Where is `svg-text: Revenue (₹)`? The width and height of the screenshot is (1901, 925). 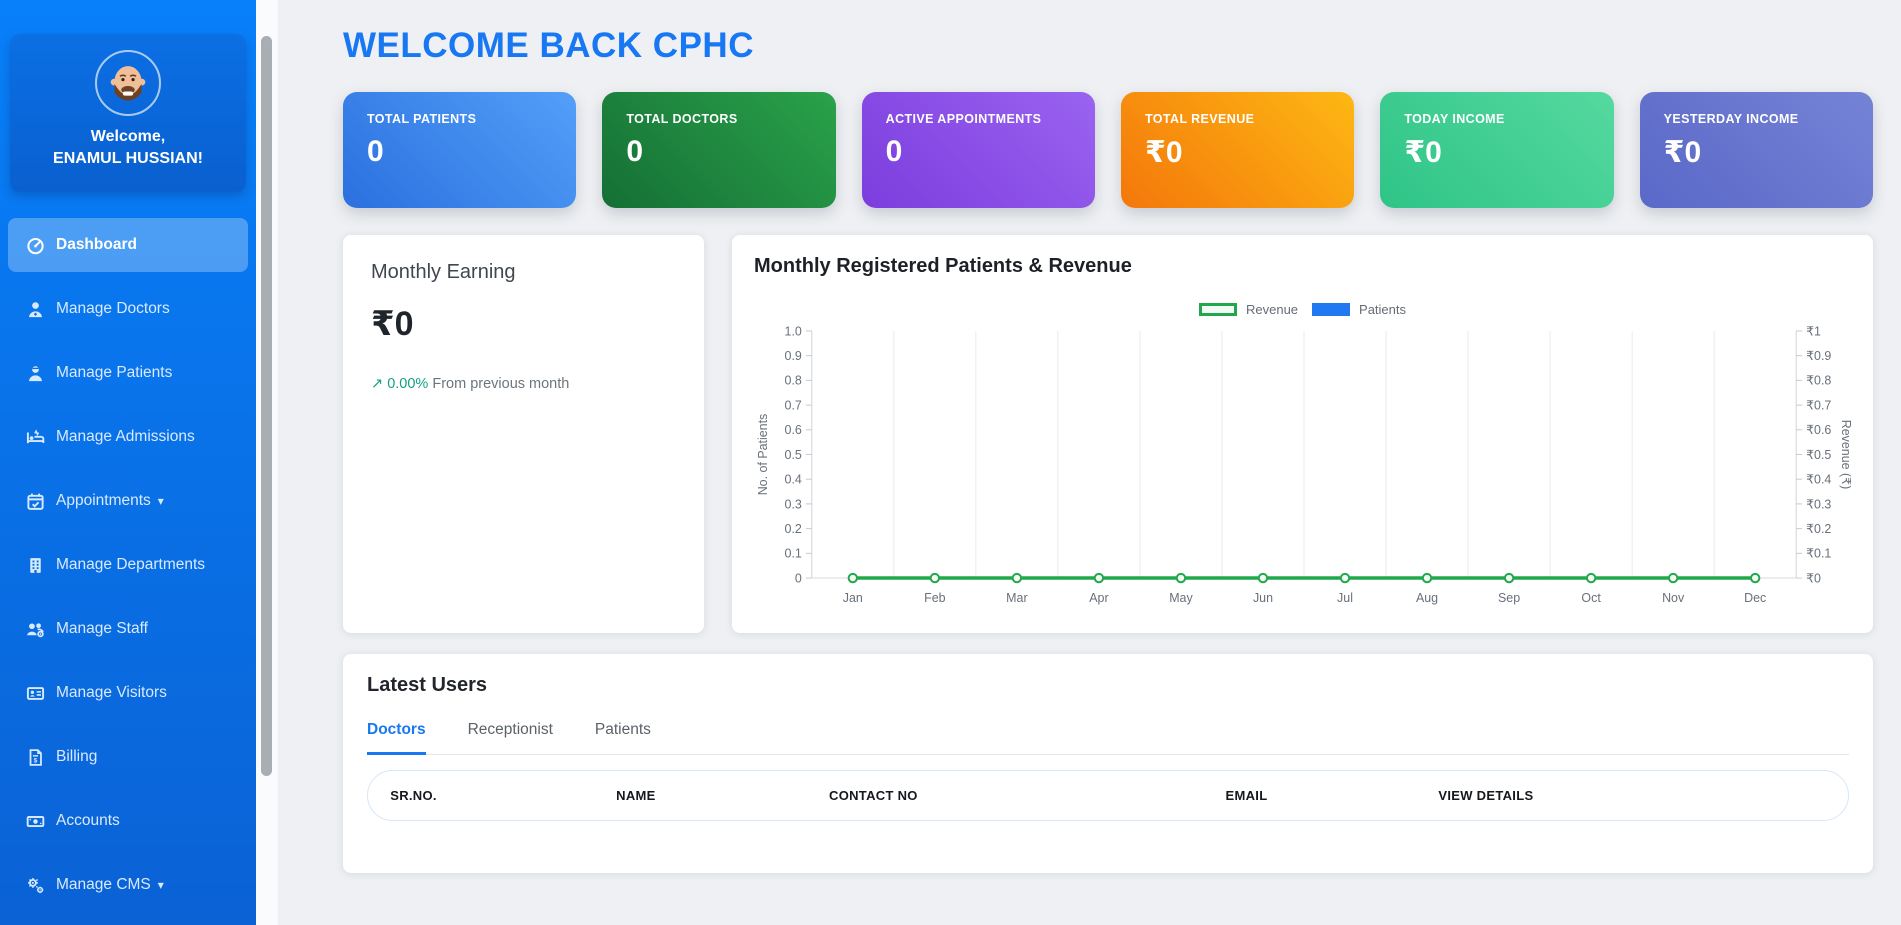 svg-text: Revenue (₹) is located at coordinates (1845, 454).